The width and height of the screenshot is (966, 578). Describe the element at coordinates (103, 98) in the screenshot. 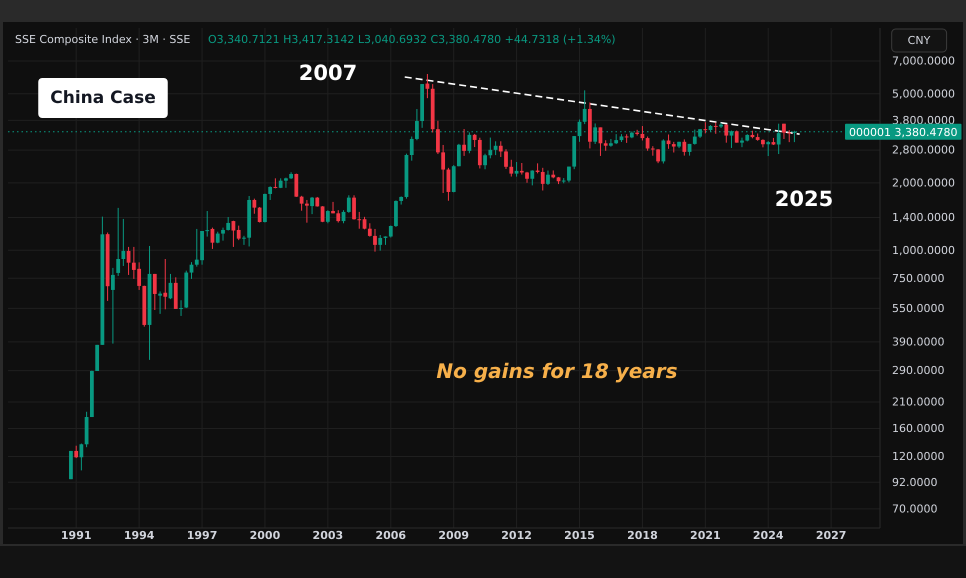

I see `annotation: China Case` at that location.